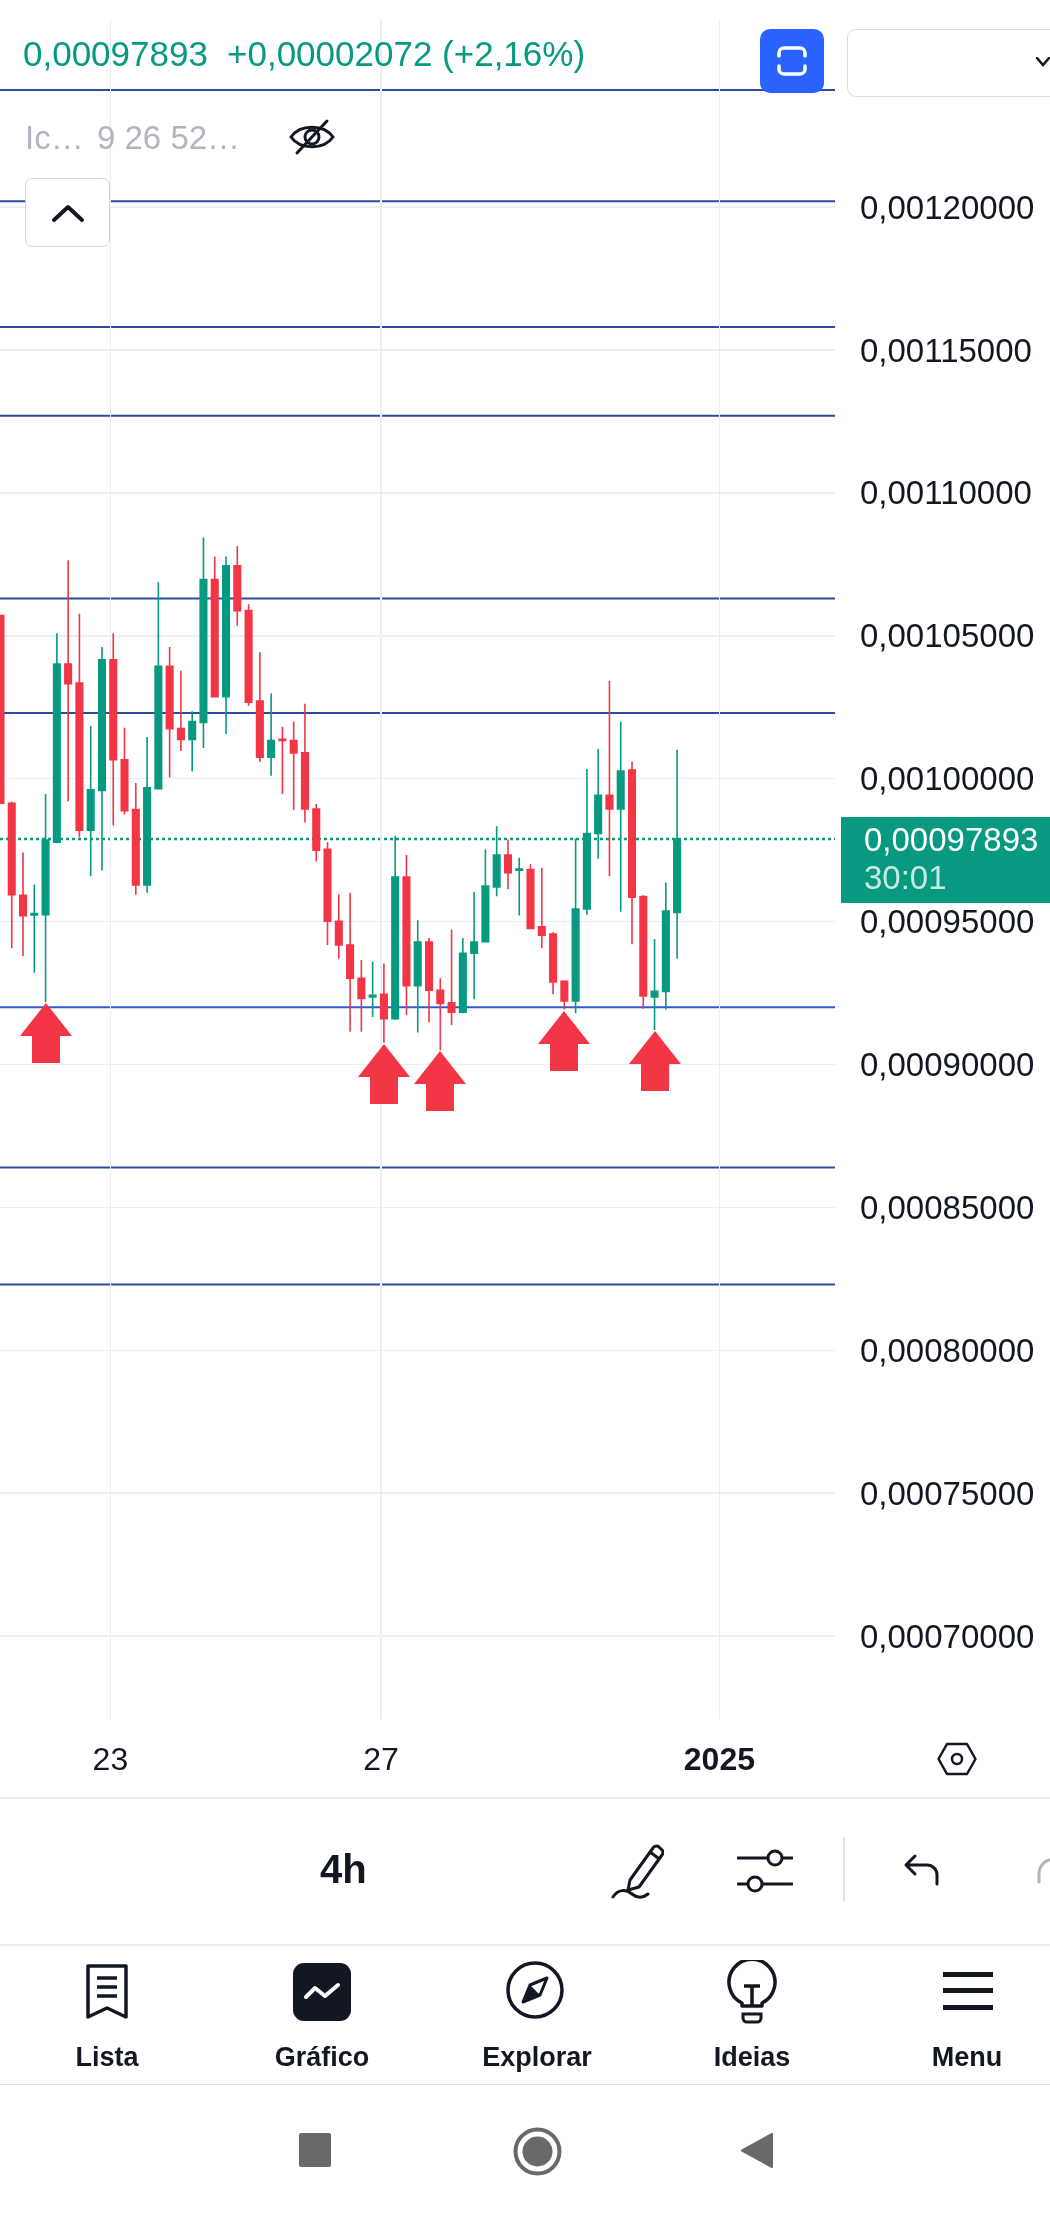 The image size is (1050, 2216). I want to click on y-tick-label: 0,00075000, so click(947, 1493).